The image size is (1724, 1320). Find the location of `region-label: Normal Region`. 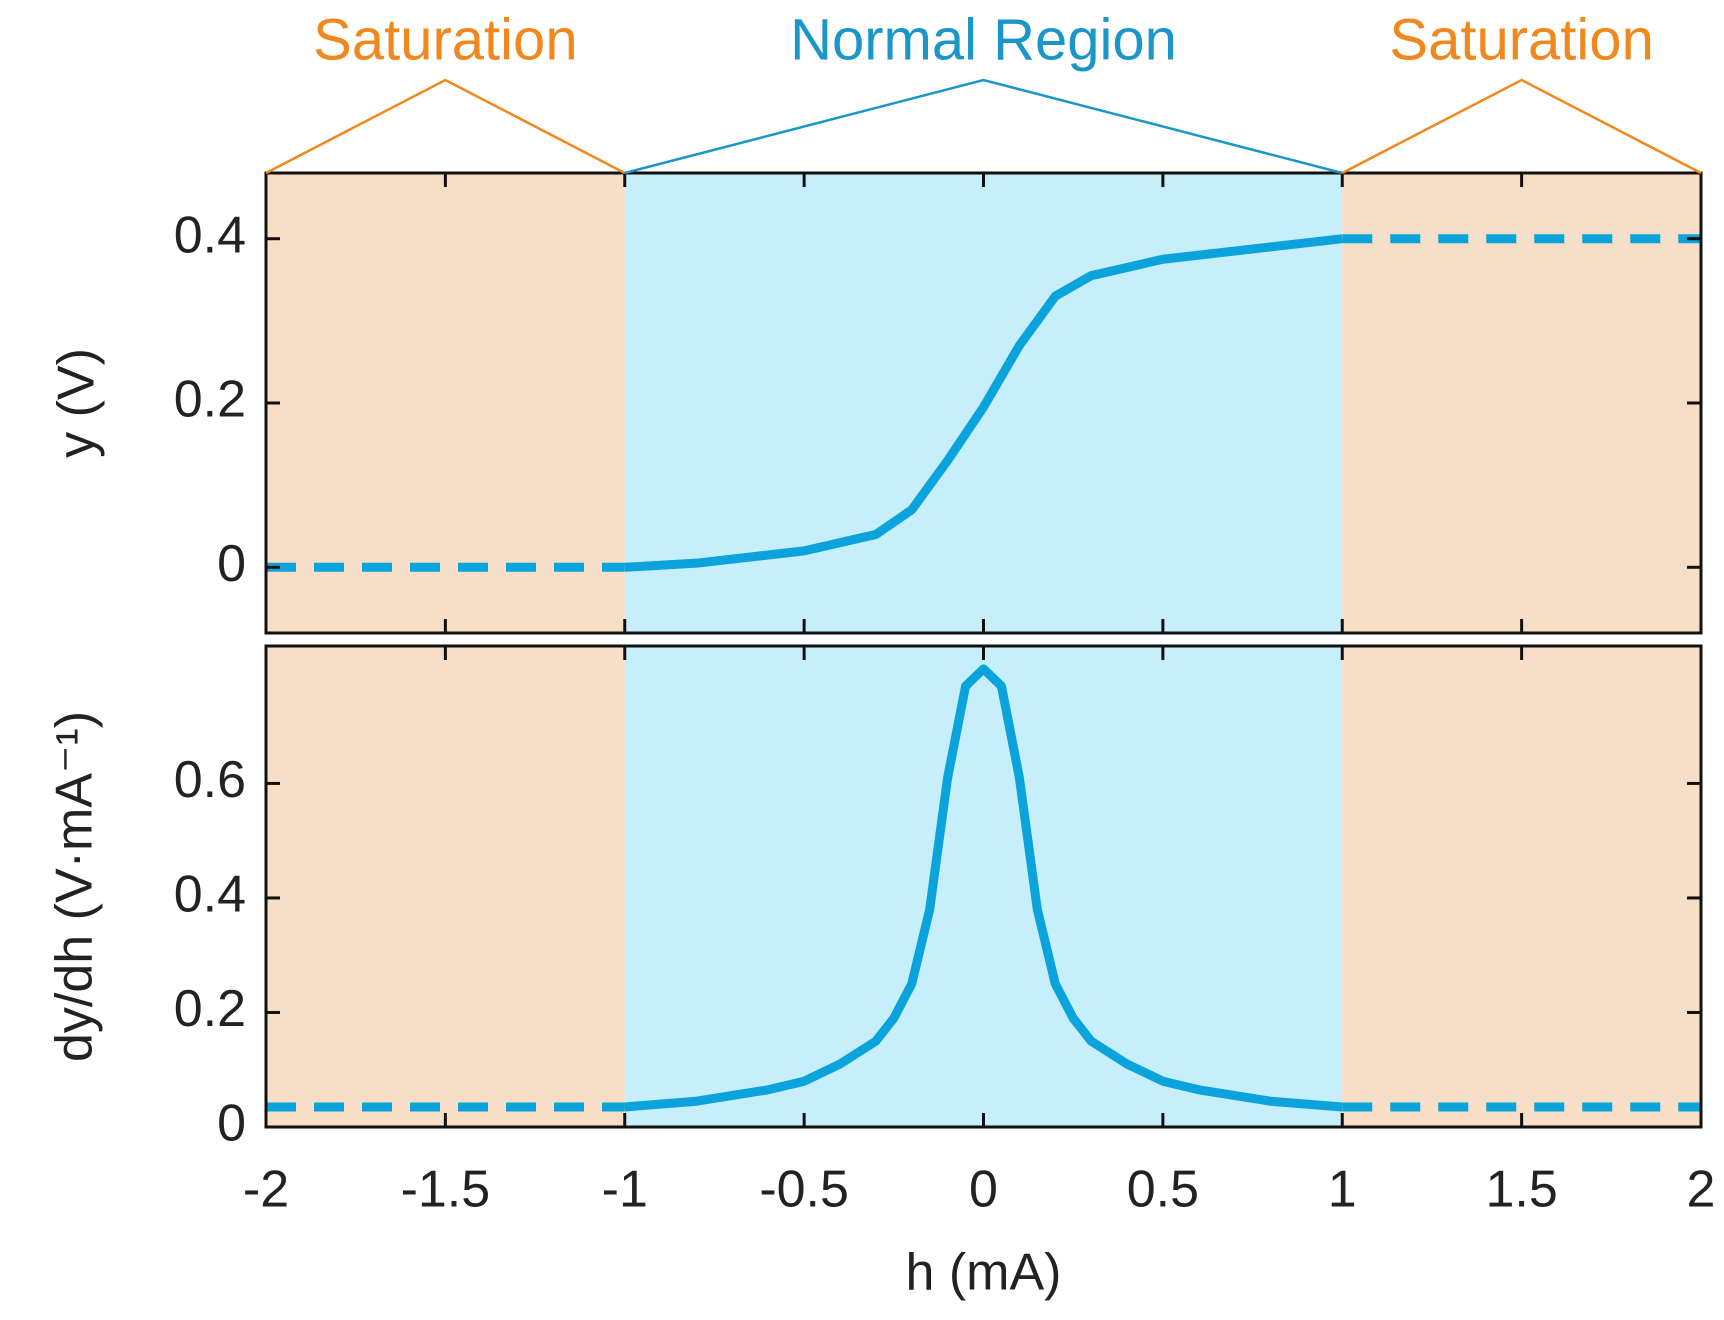

region-label: Normal Region is located at coordinates (983, 39).